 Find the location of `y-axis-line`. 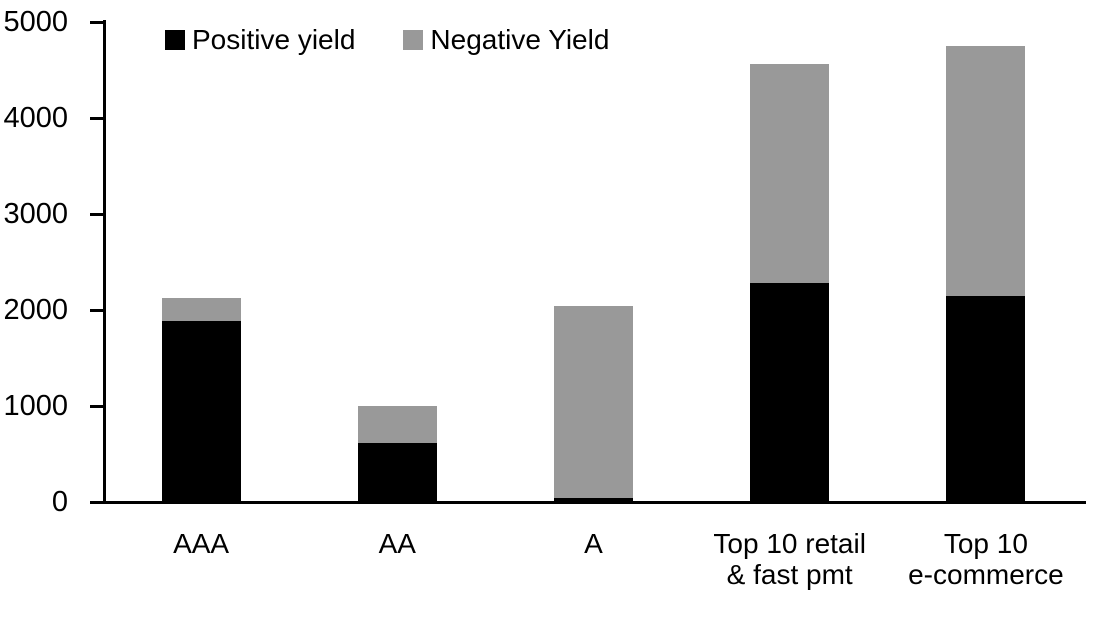

y-axis-line is located at coordinates (104, 262).